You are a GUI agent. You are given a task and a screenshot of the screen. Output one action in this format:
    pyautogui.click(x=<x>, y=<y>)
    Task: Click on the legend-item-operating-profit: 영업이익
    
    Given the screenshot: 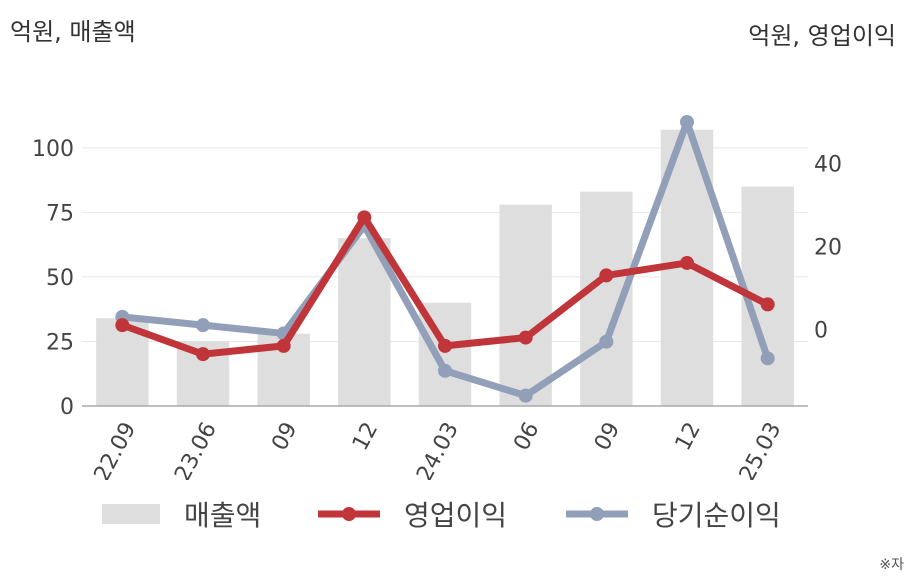 What is the action you would take?
    pyautogui.click(x=412, y=514)
    